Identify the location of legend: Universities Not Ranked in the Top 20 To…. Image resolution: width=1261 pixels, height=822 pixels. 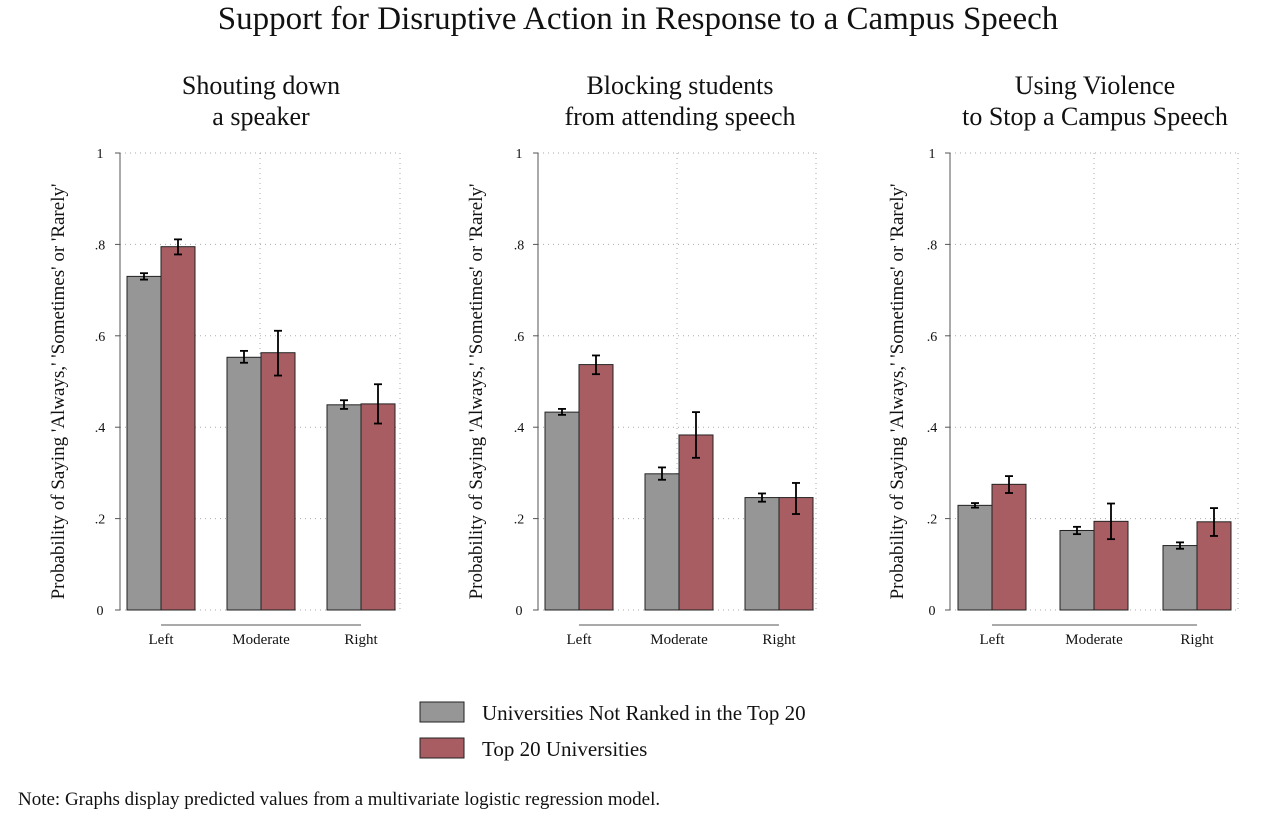
(612, 731).